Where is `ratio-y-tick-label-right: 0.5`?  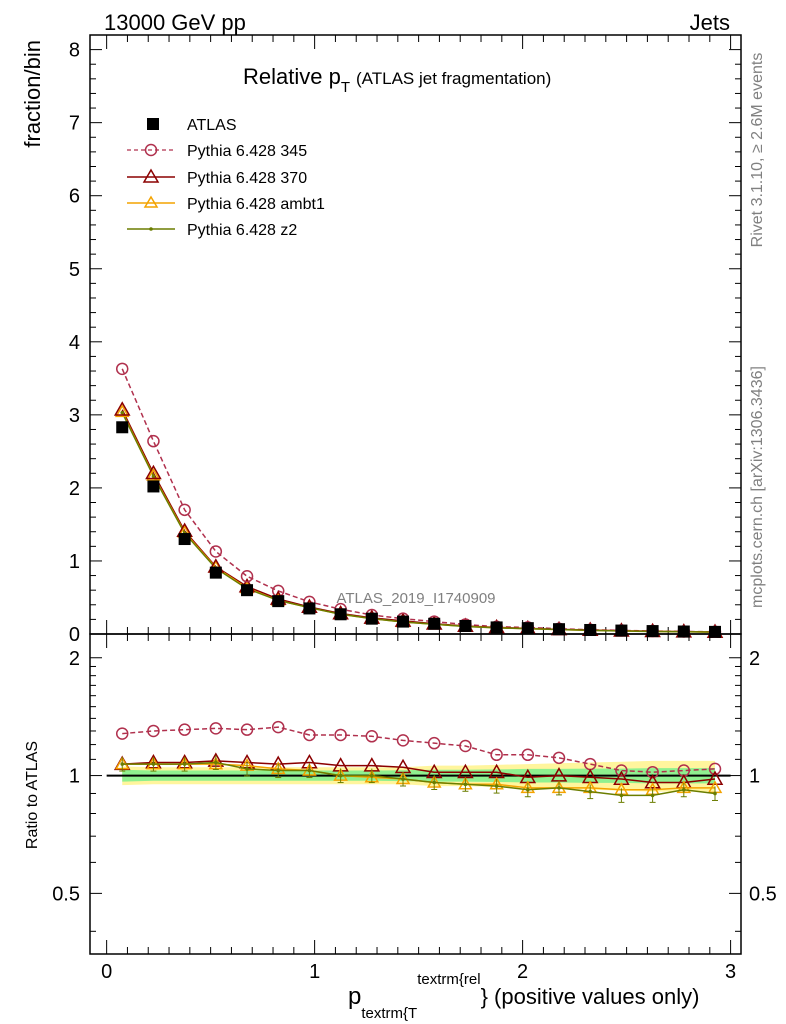
ratio-y-tick-label-right: 0.5 is located at coordinates (763, 894).